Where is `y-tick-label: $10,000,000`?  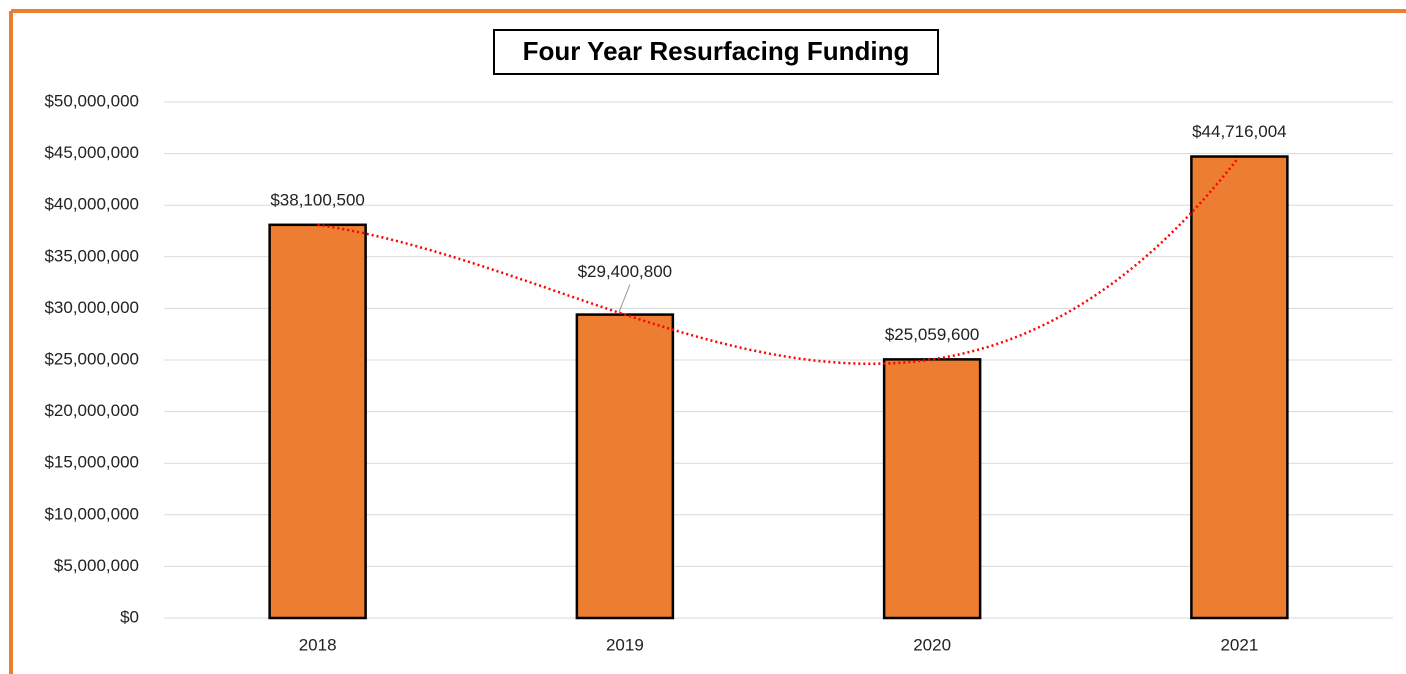
y-tick-label: $10,000,000 is located at coordinates (91, 513).